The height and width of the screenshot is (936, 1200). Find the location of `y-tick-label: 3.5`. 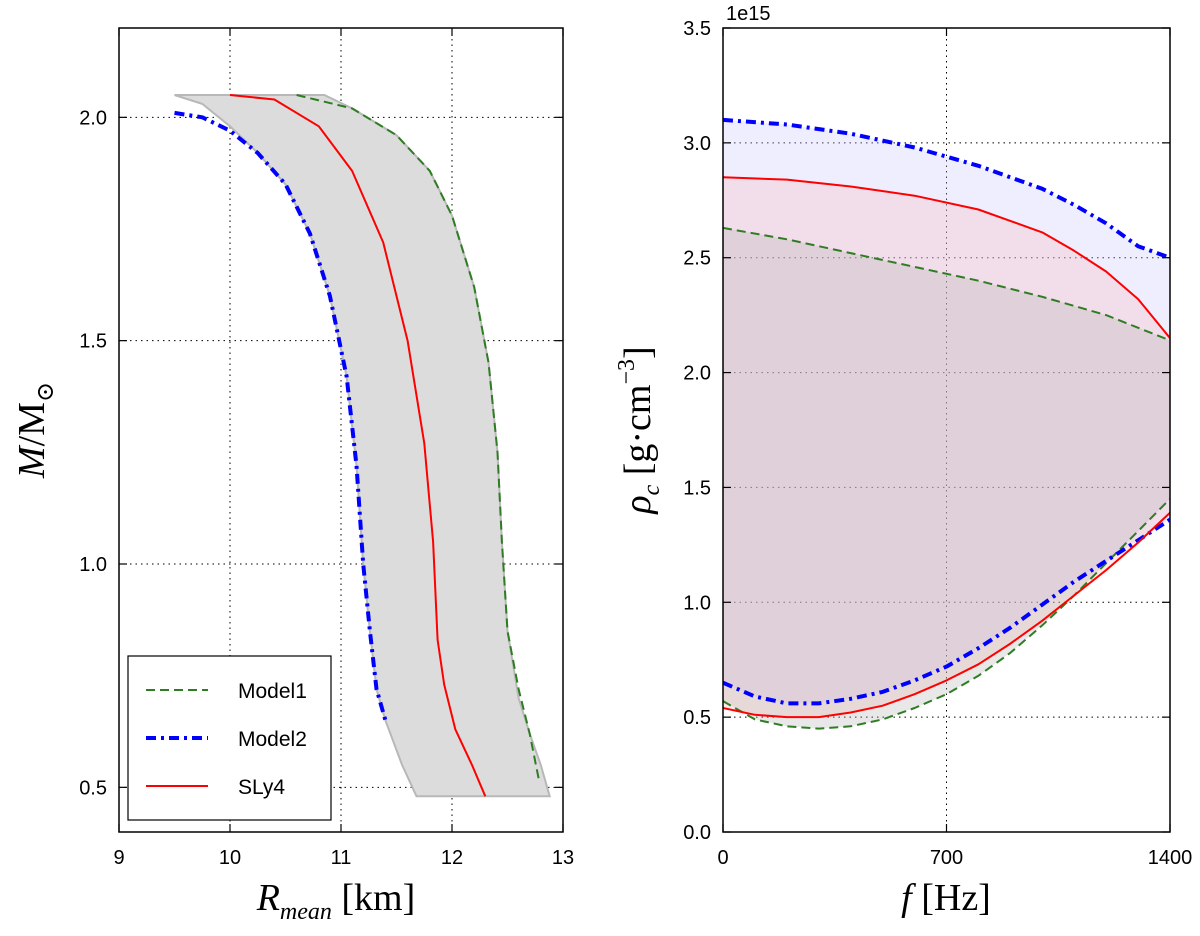

y-tick-label: 3.5 is located at coordinates (697, 29).